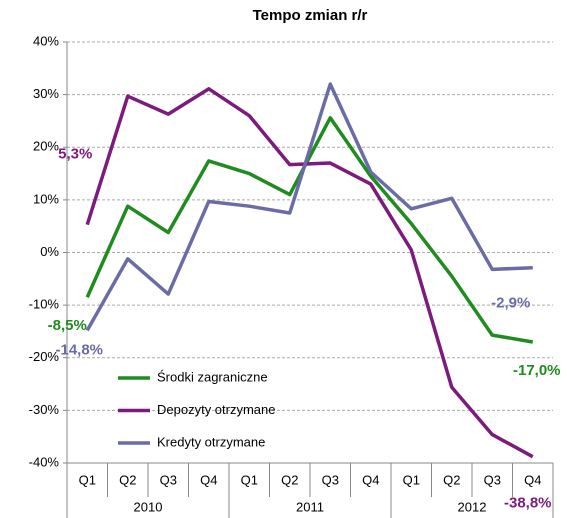  Describe the element at coordinates (44, 356) in the screenshot. I see `y-tick-label: -20%` at that location.